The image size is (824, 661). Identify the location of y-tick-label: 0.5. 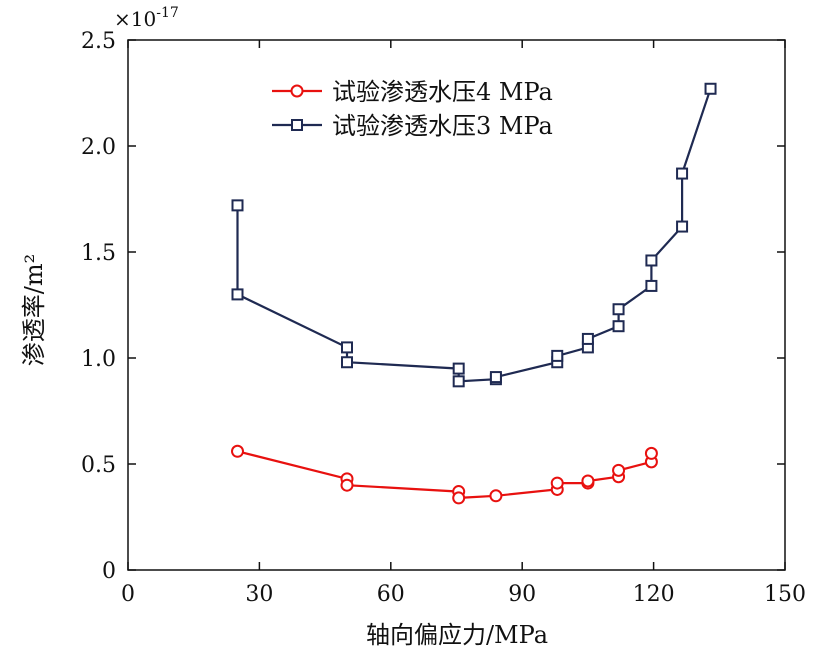
(98, 465).